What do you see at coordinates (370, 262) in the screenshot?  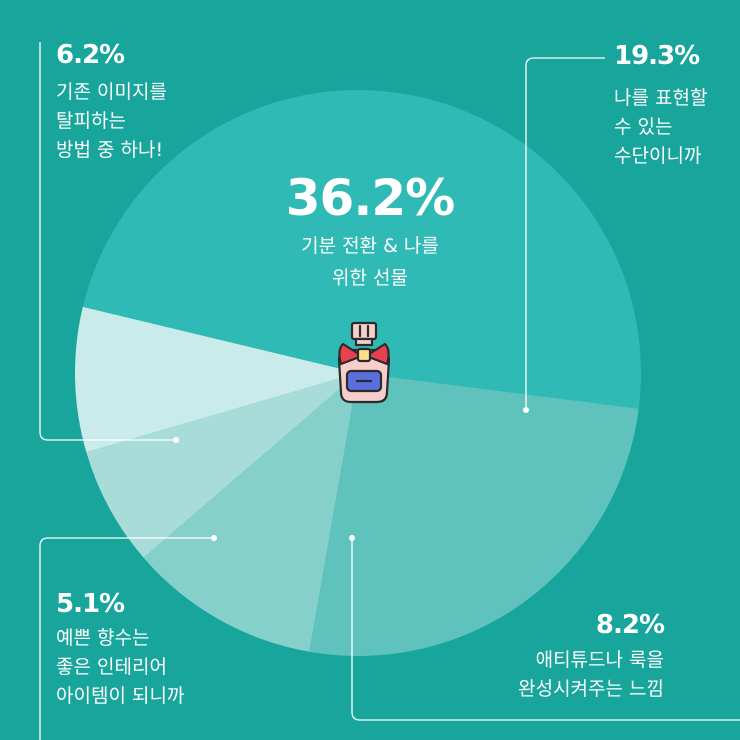 I see `center-description: 기분 전환 & 나를 위한 선물` at bounding box center [370, 262].